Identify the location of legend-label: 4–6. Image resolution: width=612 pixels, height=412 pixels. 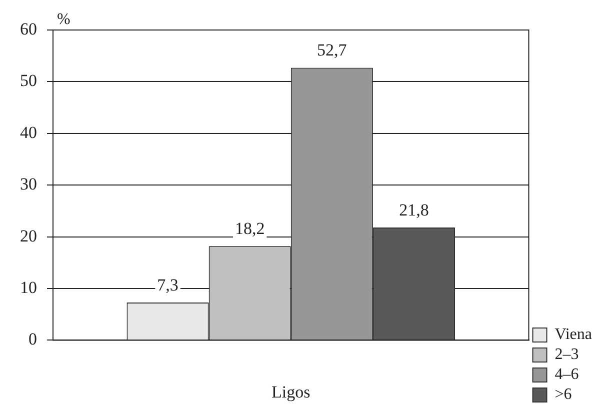
(566, 375).